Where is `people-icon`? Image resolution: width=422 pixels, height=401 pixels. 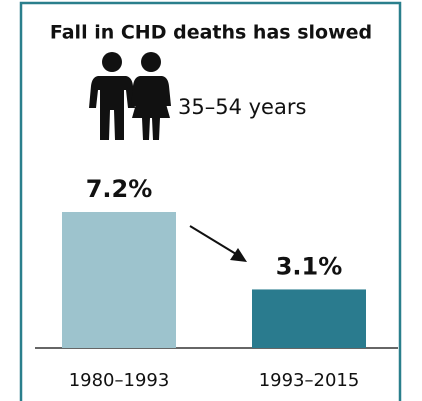
people-icon is located at coordinates (130, 96).